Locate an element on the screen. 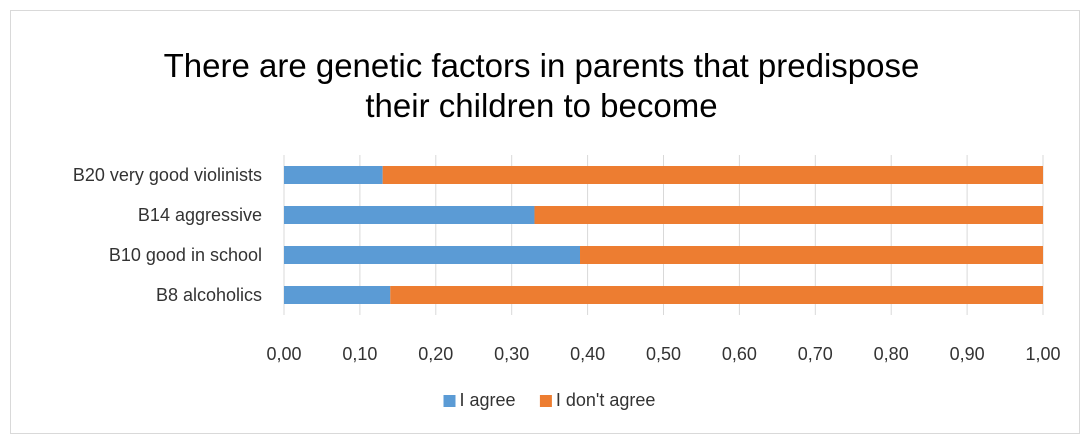  x-tick-label: 0,60 is located at coordinates (739, 354).